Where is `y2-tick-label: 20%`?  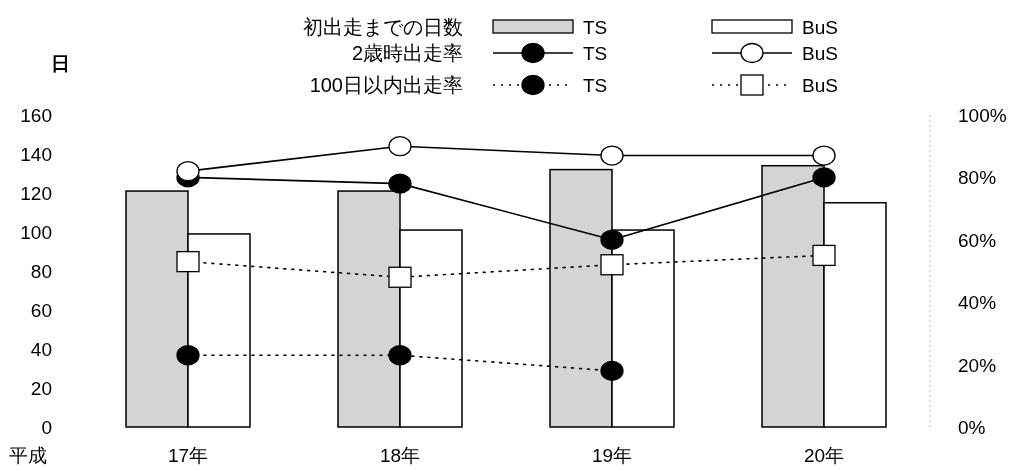 y2-tick-label: 20% is located at coordinates (977, 365).